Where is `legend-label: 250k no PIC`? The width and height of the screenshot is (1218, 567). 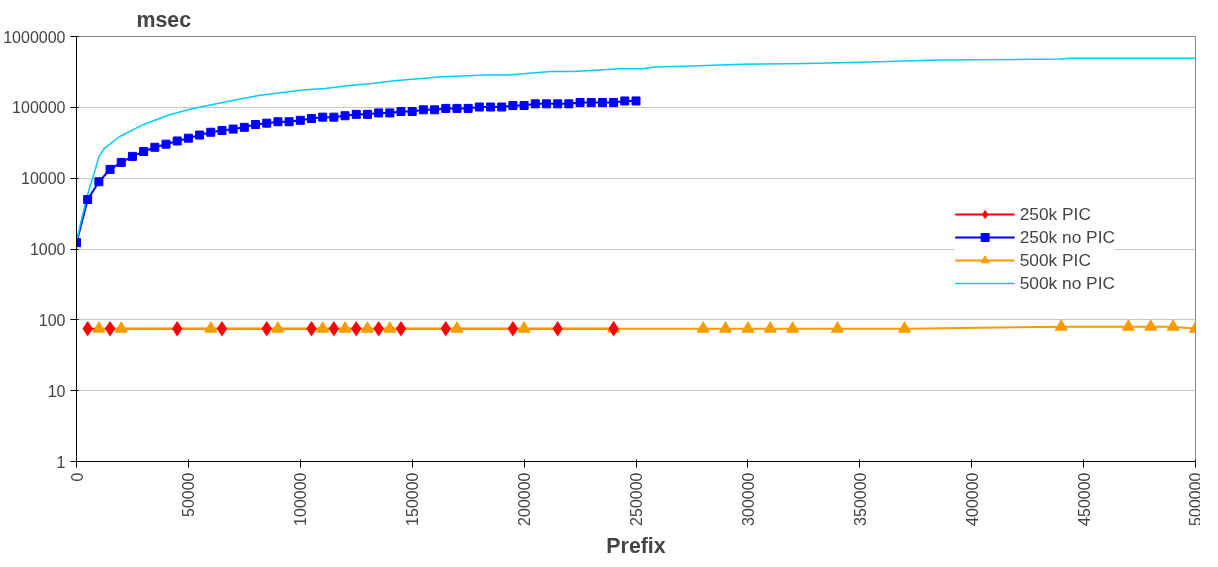 legend-label: 250k no PIC is located at coordinates (1067, 237).